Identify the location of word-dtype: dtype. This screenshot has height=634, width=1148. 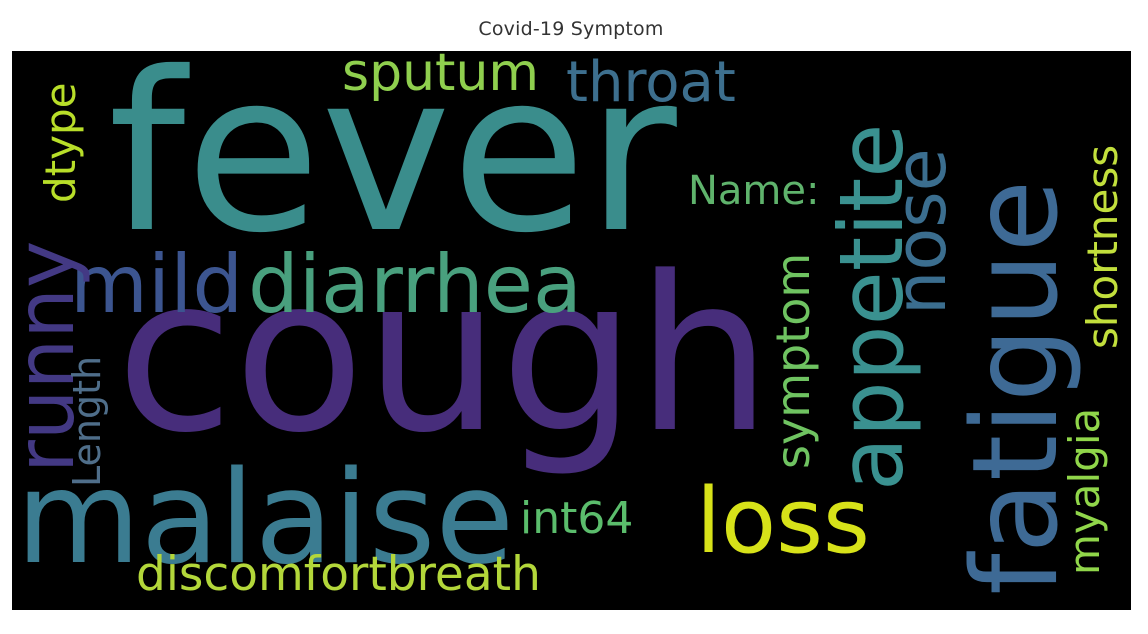
(60, 142).